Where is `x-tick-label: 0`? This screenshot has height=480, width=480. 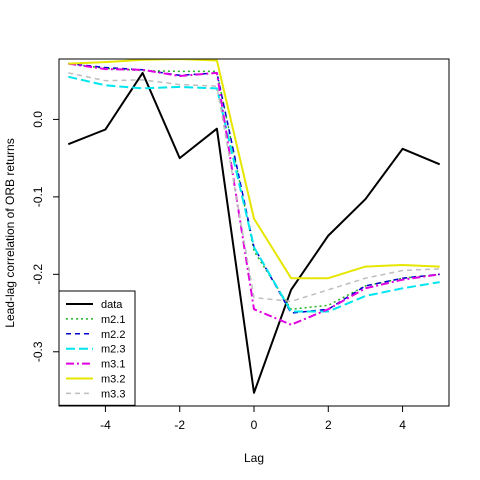 x-tick-label: 0 is located at coordinates (254, 425).